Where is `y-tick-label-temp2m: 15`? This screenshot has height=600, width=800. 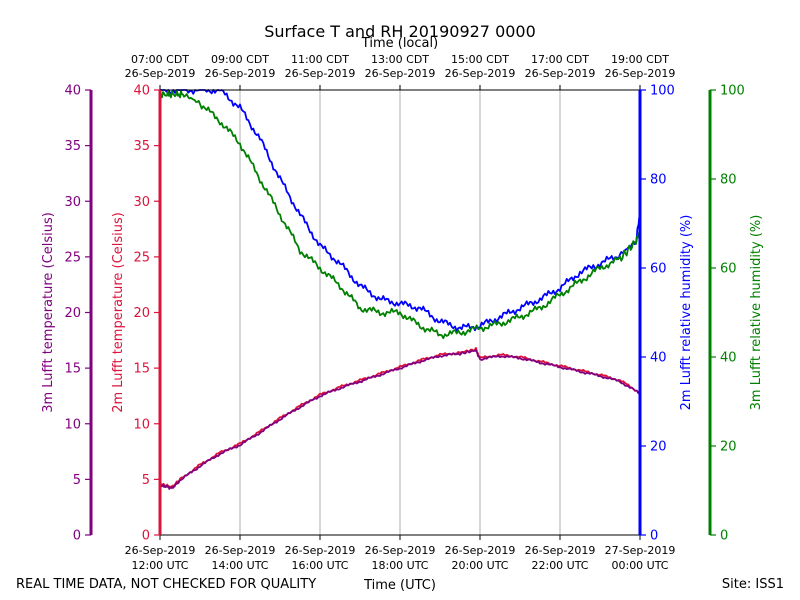 y-tick-label-temp2m: 15 is located at coordinates (141, 369).